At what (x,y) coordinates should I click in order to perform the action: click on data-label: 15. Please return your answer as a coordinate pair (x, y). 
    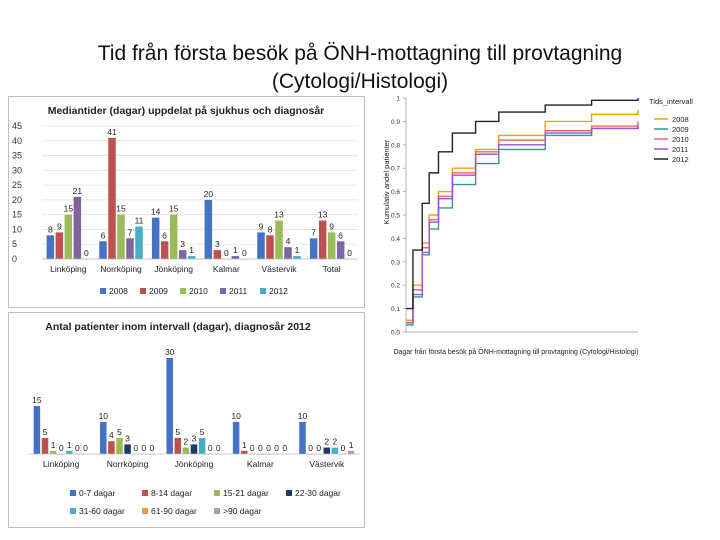
    Looking at the image, I should click on (174, 209).